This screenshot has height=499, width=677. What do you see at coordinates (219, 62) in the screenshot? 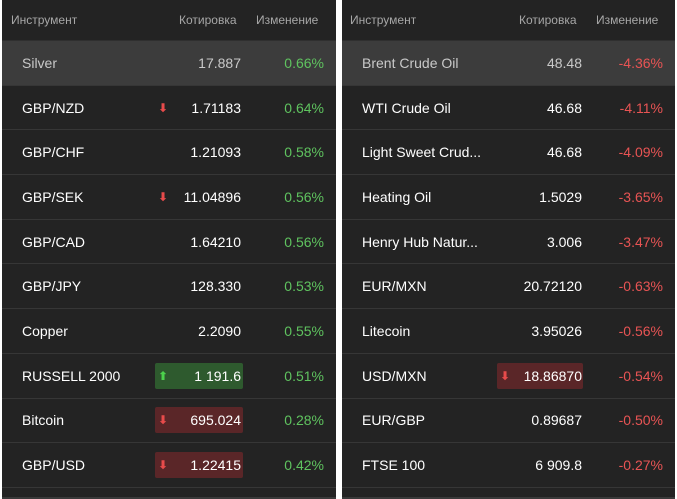
I see `quote-value: 17.887` at bounding box center [219, 62].